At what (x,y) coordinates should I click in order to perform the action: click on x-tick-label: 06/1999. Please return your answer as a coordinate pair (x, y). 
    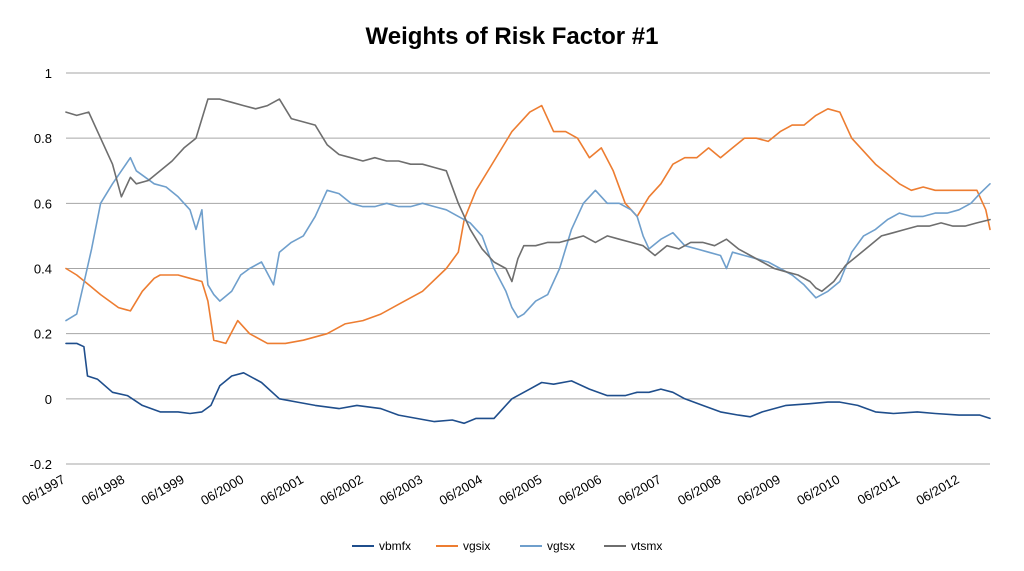
    Looking at the image, I should click on (163, 490).